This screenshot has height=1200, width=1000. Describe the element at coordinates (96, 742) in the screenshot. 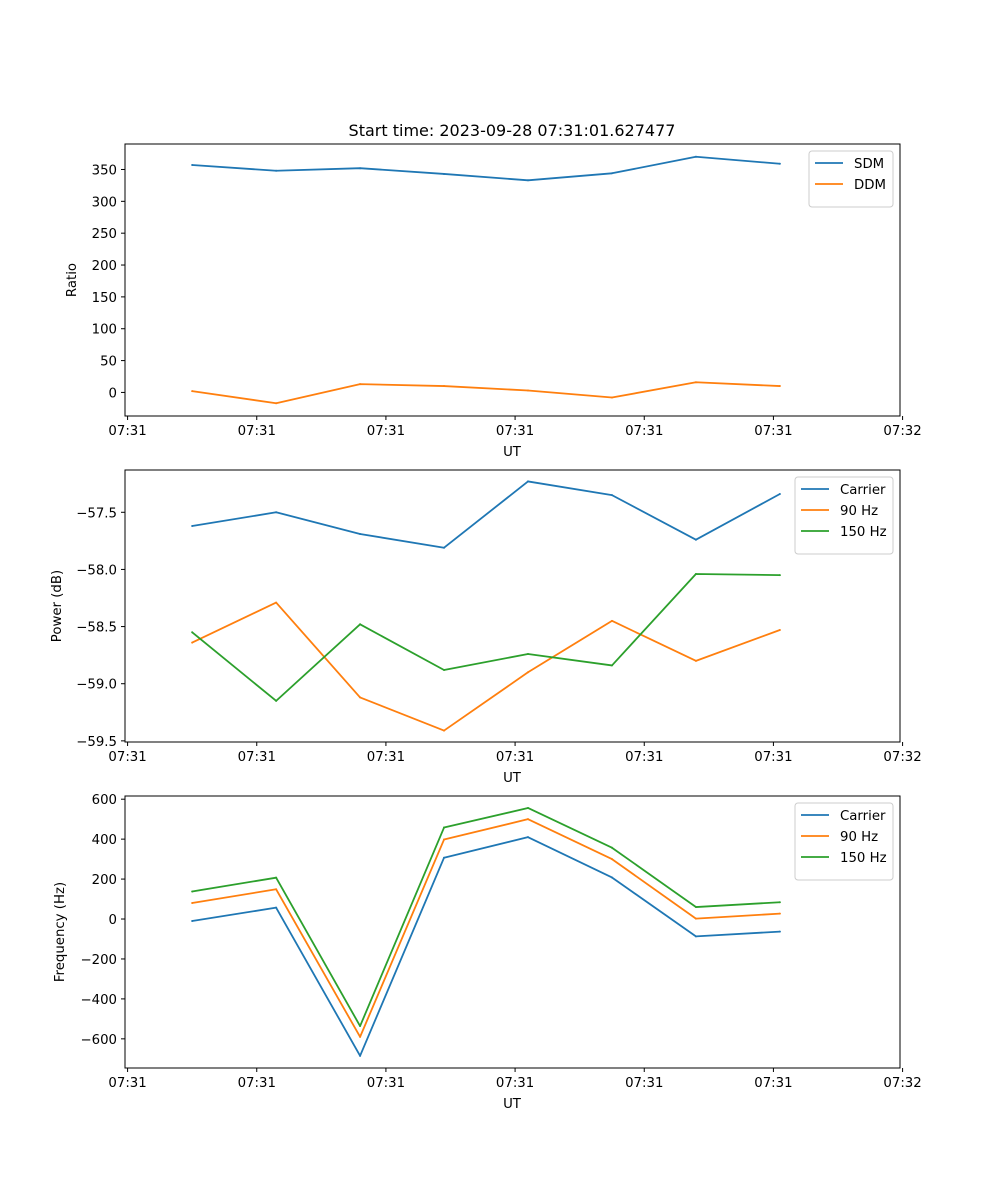

I see `y-tick-label: −59.5` at that location.